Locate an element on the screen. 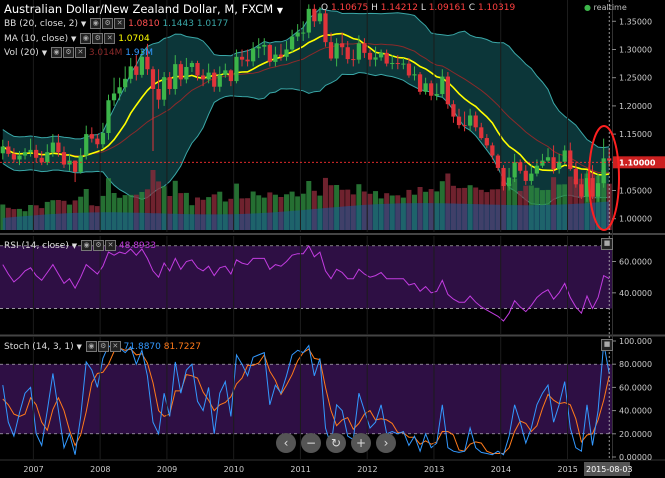 The height and width of the screenshot is (478, 665). bb-dropdown-icon: ▼ is located at coordinates (83, 24).